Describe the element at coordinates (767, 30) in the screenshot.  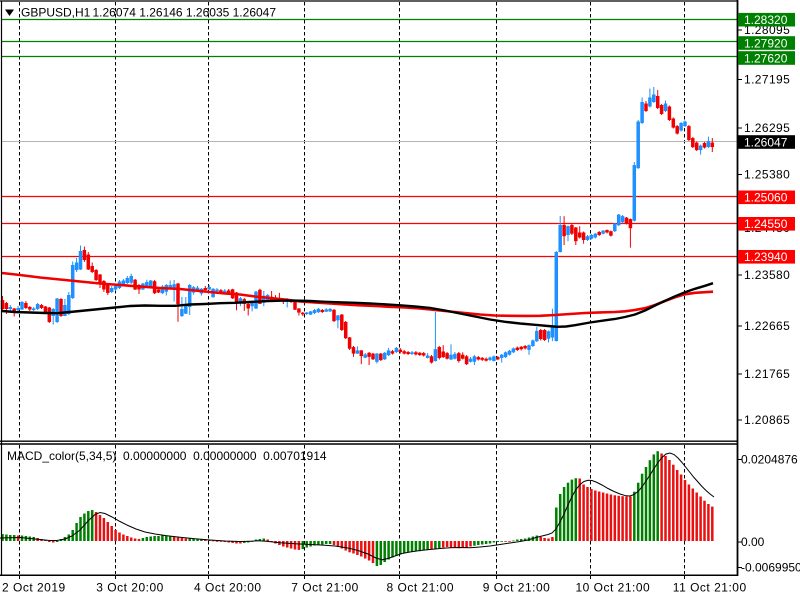
I see `svg-text: 1.28095` at that location.